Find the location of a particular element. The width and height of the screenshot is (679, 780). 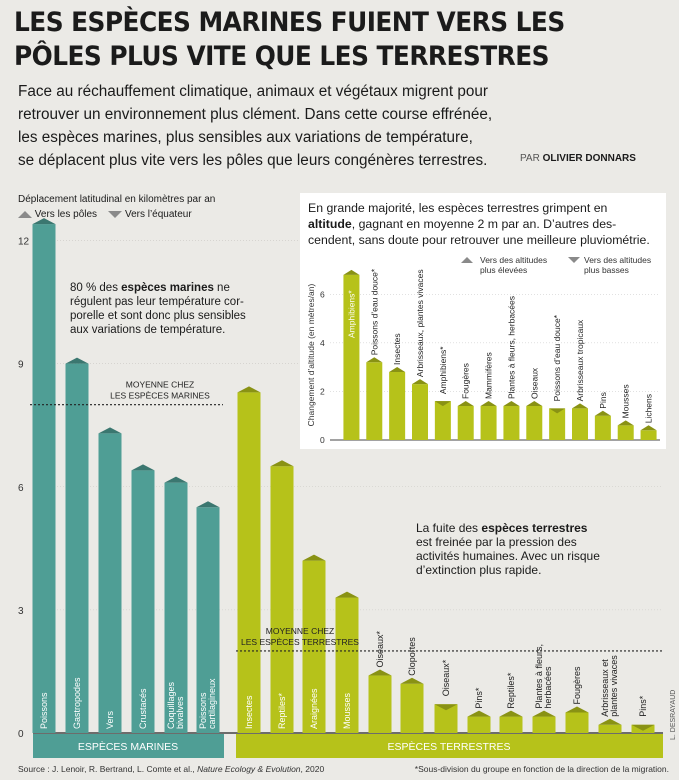

terr-note-rest-1: activités humaines. Avec un risque is located at coordinates (508, 556).